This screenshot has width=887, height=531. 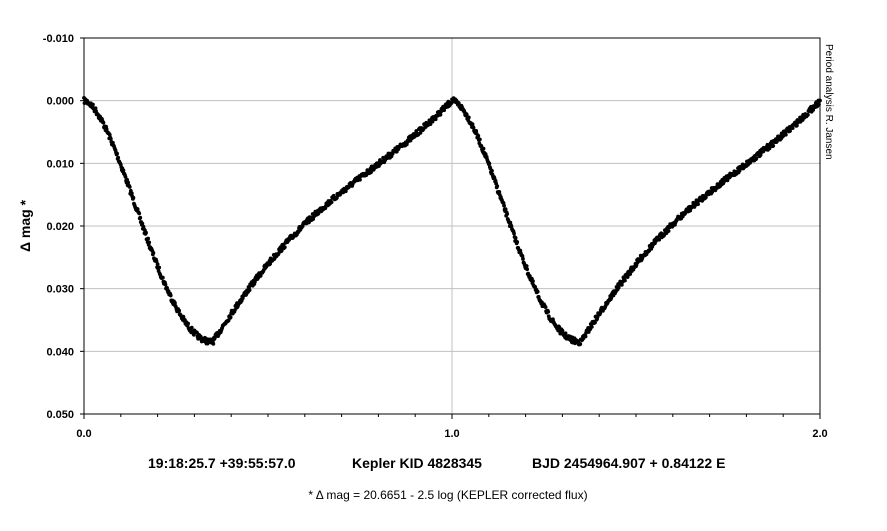 What do you see at coordinates (60, 164) in the screenshot?
I see `y-tick-label: 0.010` at bounding box center [60, 164].